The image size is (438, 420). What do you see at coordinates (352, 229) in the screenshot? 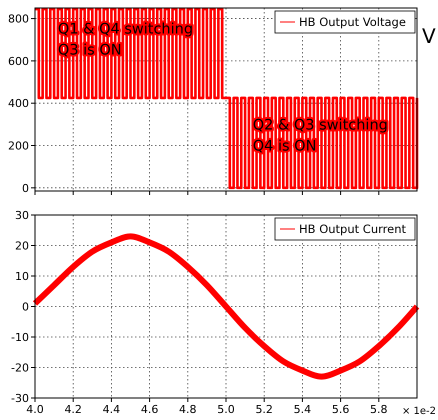
I see `legend-label: HB Output Current` at bounding box center [352, 229].